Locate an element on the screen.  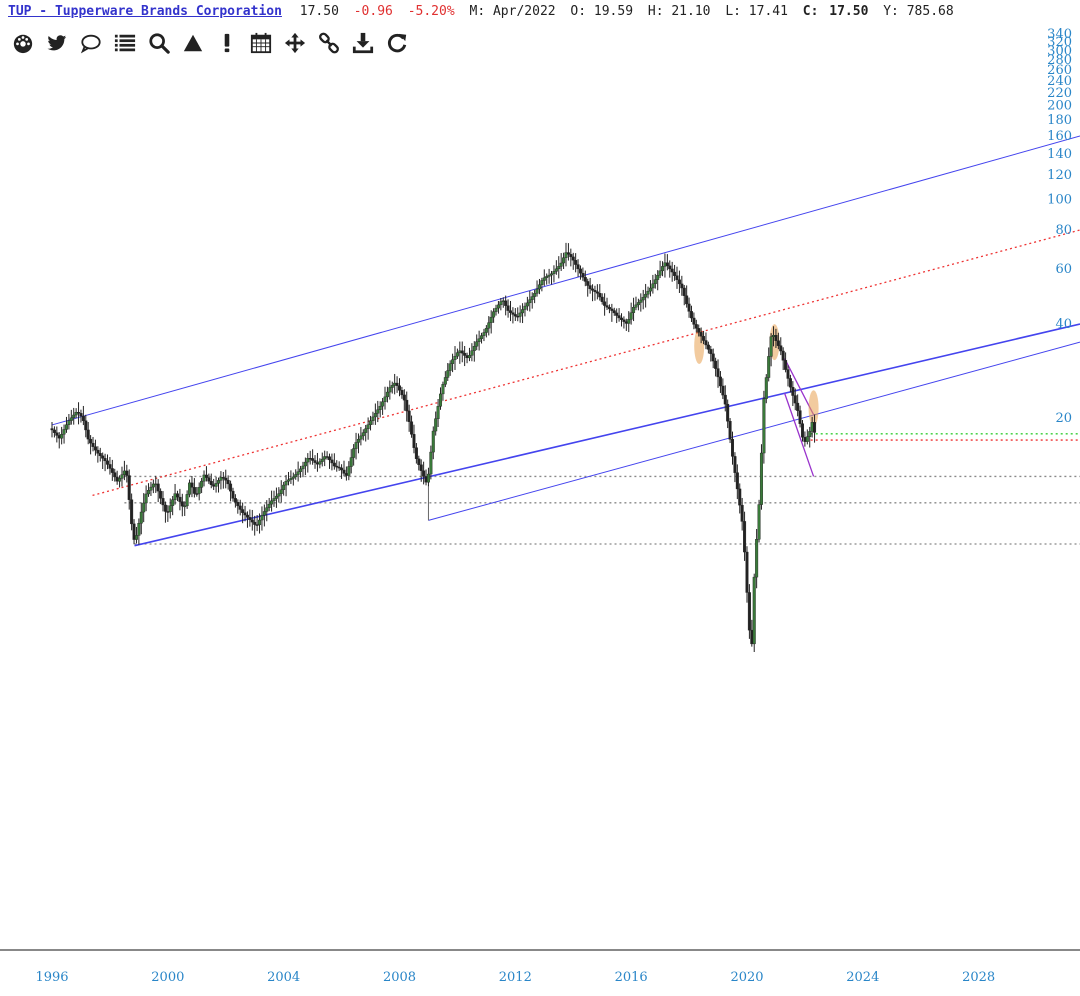
y-tick-label-140: 140 is located at coordinates (1059, 154).